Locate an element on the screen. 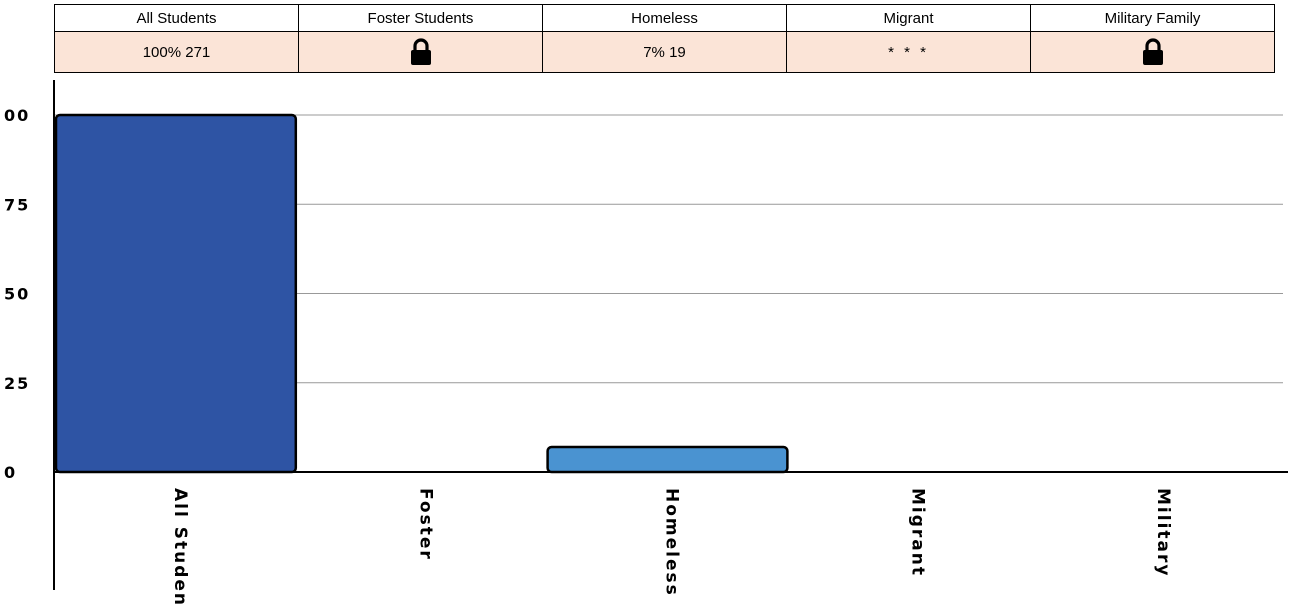 The width and height of the screenshot is (1305, 611). y-tick-label: 0 is located at coordinates (10, 472).